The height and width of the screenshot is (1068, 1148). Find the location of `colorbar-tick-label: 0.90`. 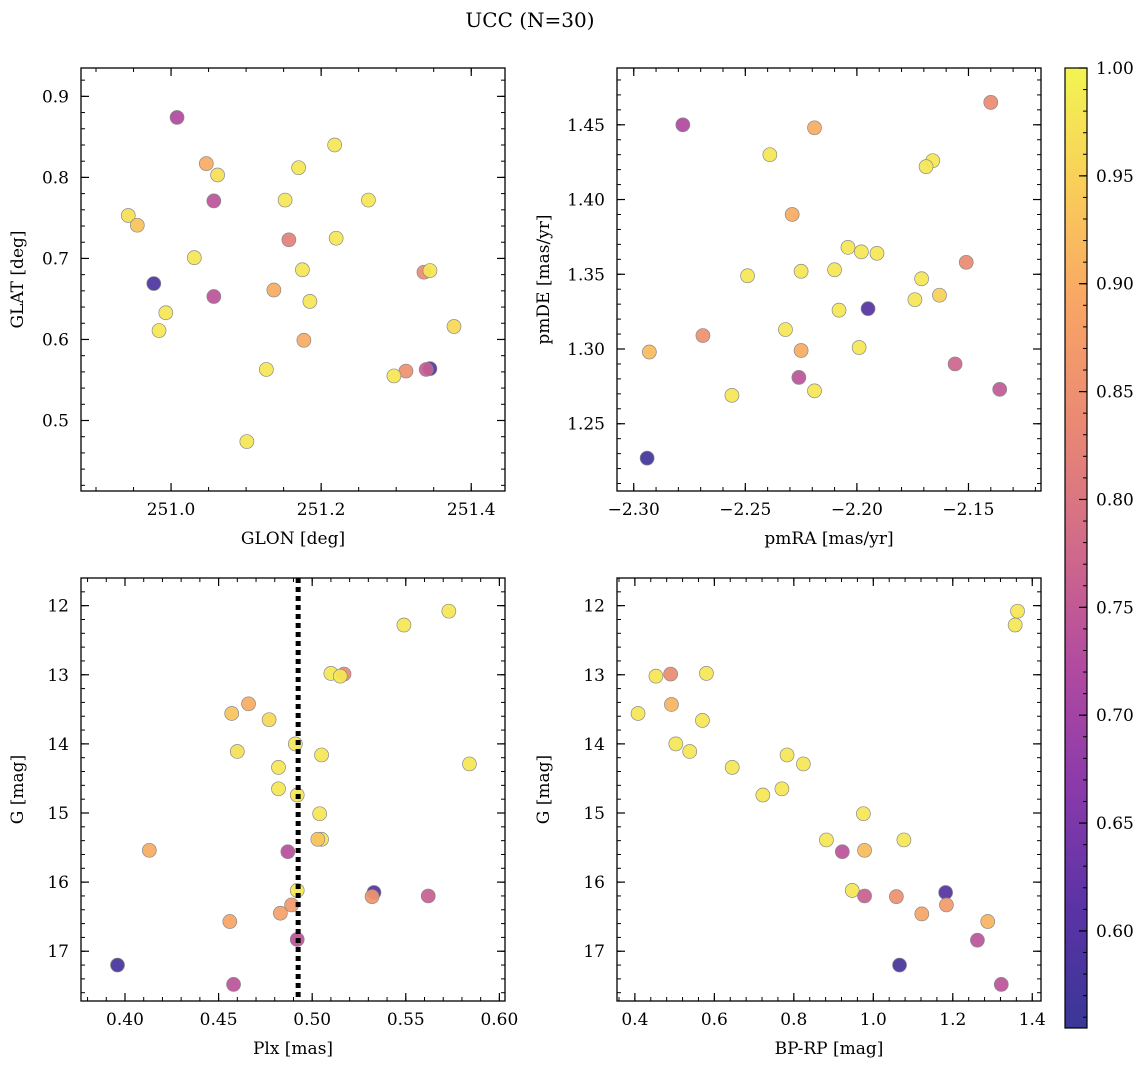

colorbar-tick-label: 0.90 is located at coordinates (1115, 285).